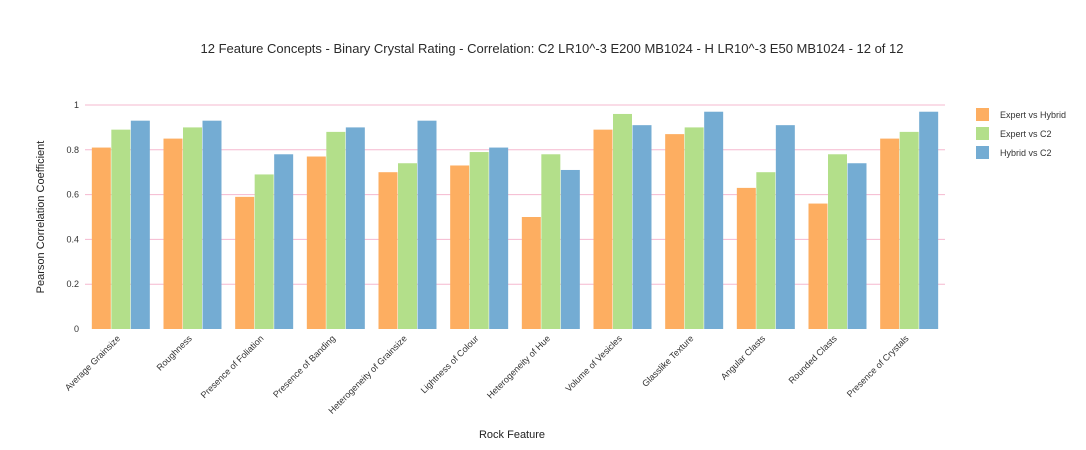 The width and height of the screenshot is (1086, 450). I want to click on x-tick-label: Volume of Vesicles, so click(593, 363).